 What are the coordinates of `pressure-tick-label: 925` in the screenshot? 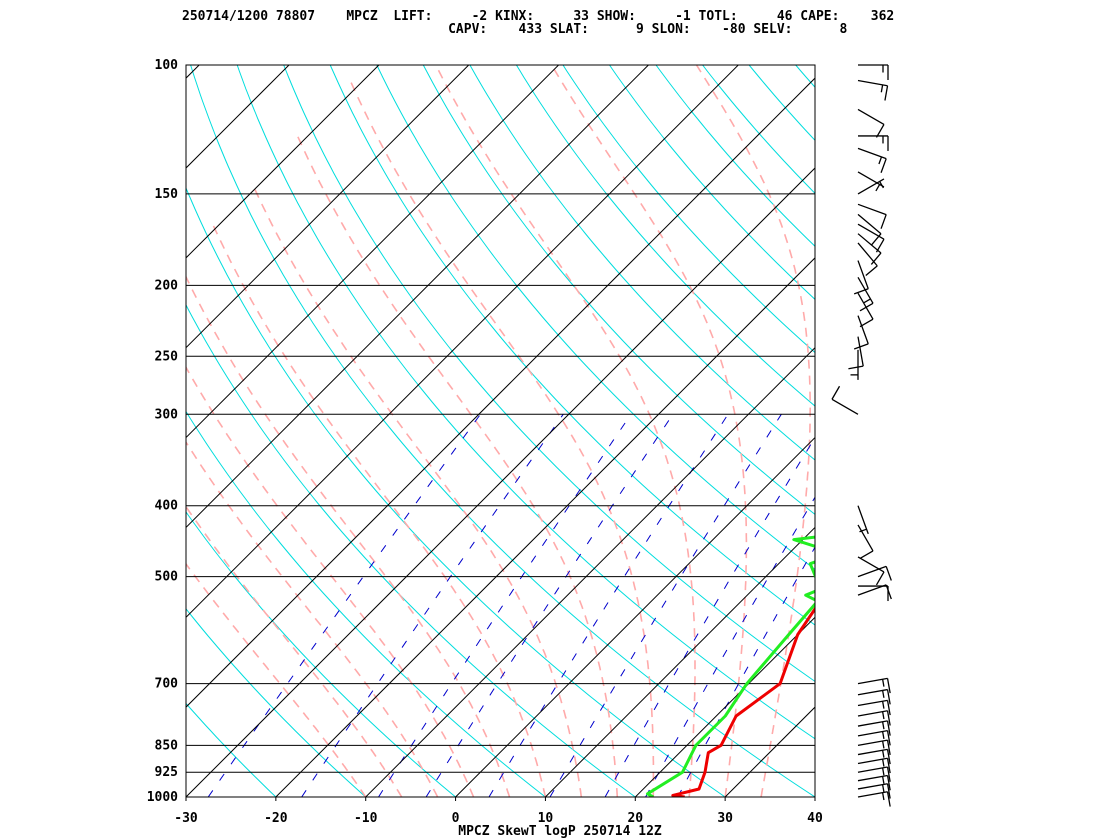 It's located at (166, 772).